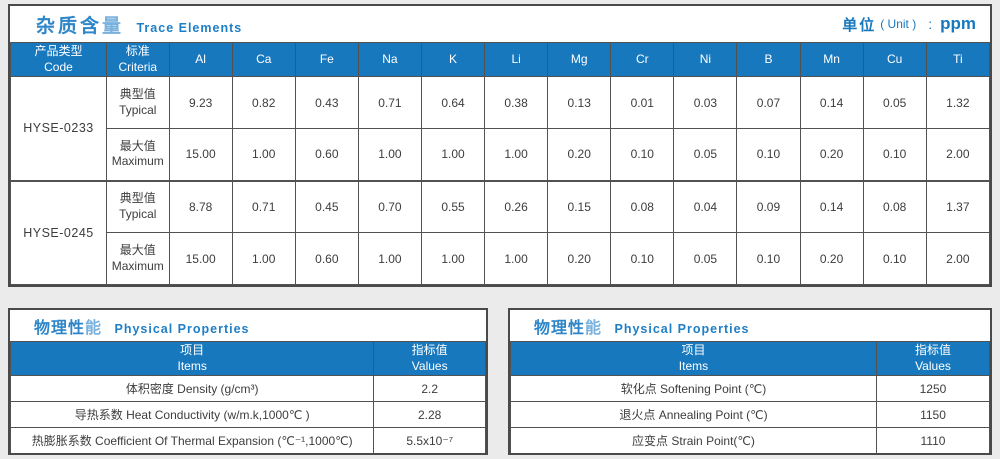 This screenshot has height=459, width=1000. I want to click on col-header-criteria-zh: 标准, so click(137, 50).